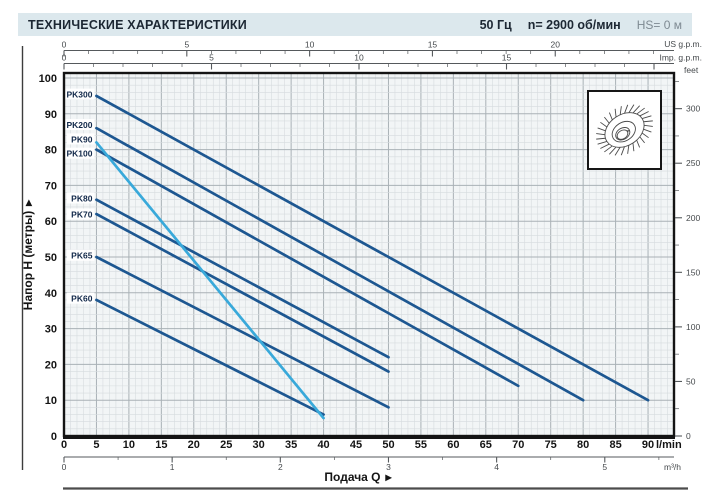  I want to click on svg-text: 250, so click(693, 163).